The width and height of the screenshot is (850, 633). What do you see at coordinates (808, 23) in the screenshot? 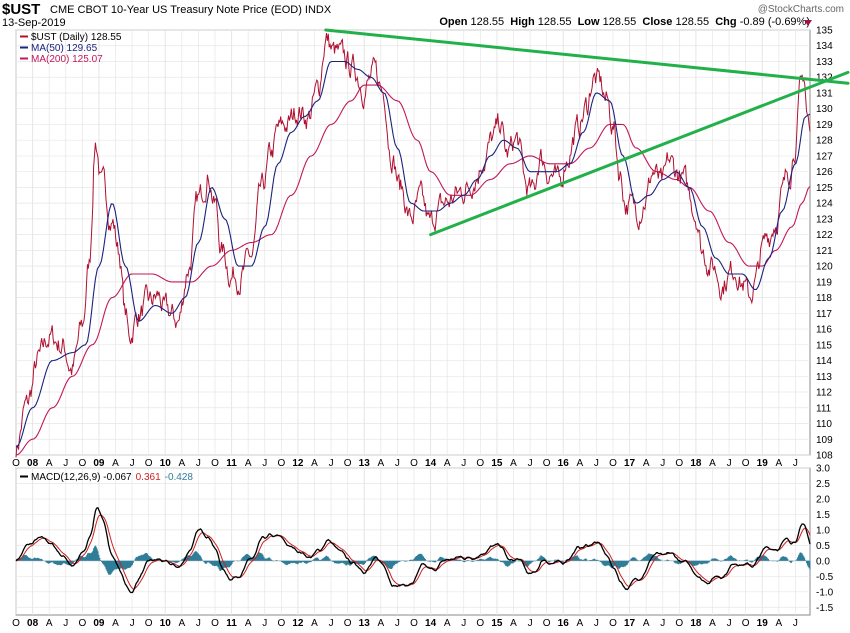
I see `chg-down-arrow-icon` at bounding box center [808, 23].